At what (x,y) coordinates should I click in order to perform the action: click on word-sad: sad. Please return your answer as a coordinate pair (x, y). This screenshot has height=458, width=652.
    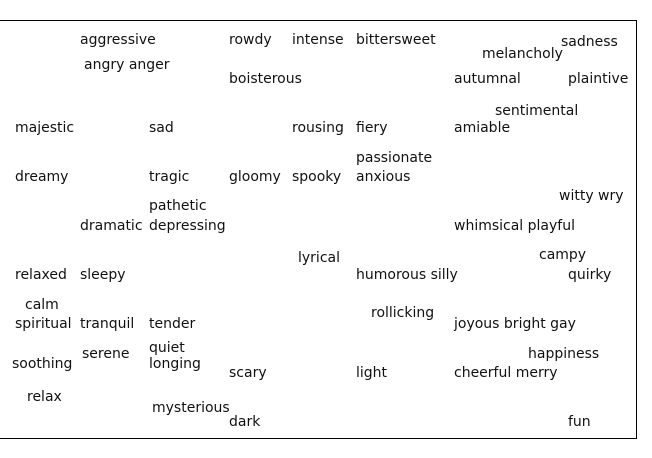
    Looking at the image, I should click on (161, 128).